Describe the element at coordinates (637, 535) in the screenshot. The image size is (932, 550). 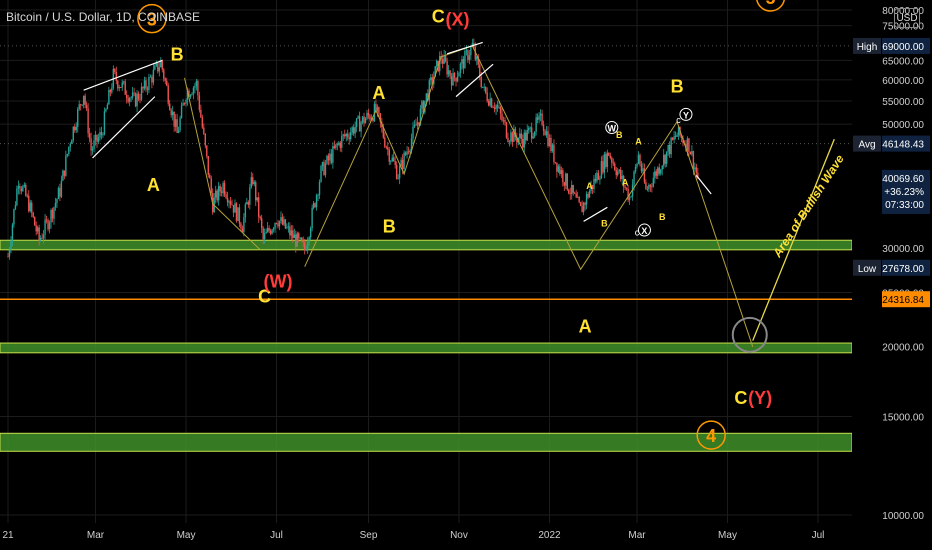
I see `x-tick-label: Mar` at that location.